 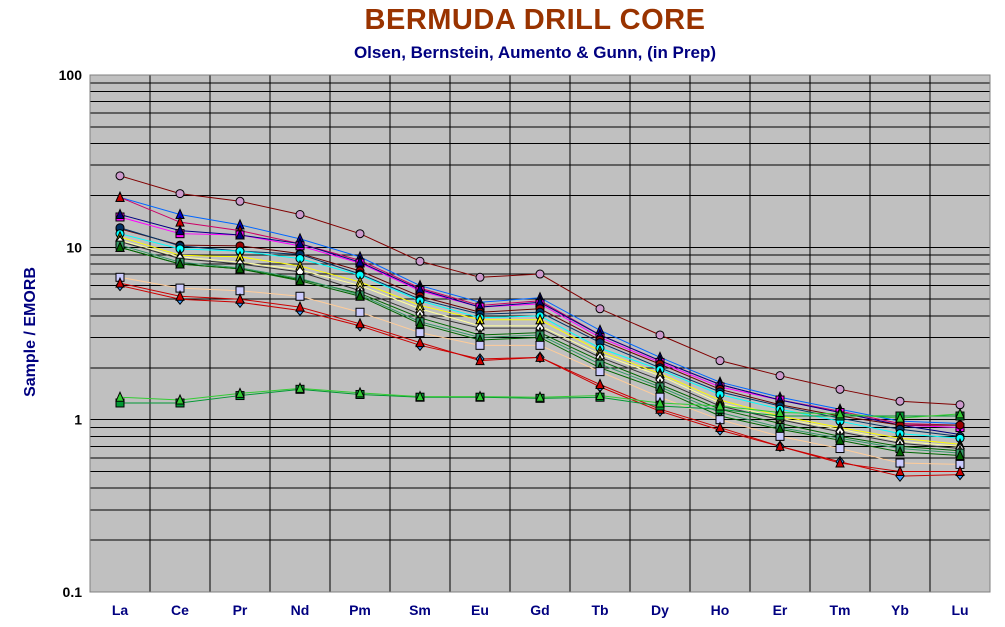 I want to click on x-tick-label-pm: Pm, so click(x=360, y=610).